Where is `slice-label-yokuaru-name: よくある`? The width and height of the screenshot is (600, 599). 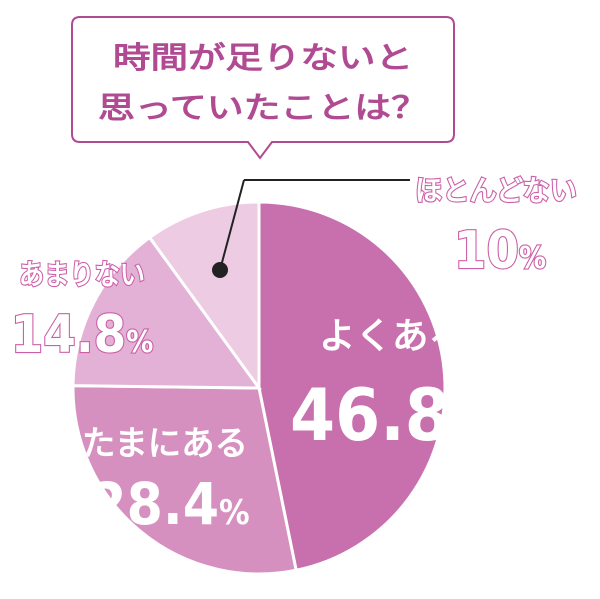 slice-label-yokuaru-name: よくある is located at coordinates (392, 336).